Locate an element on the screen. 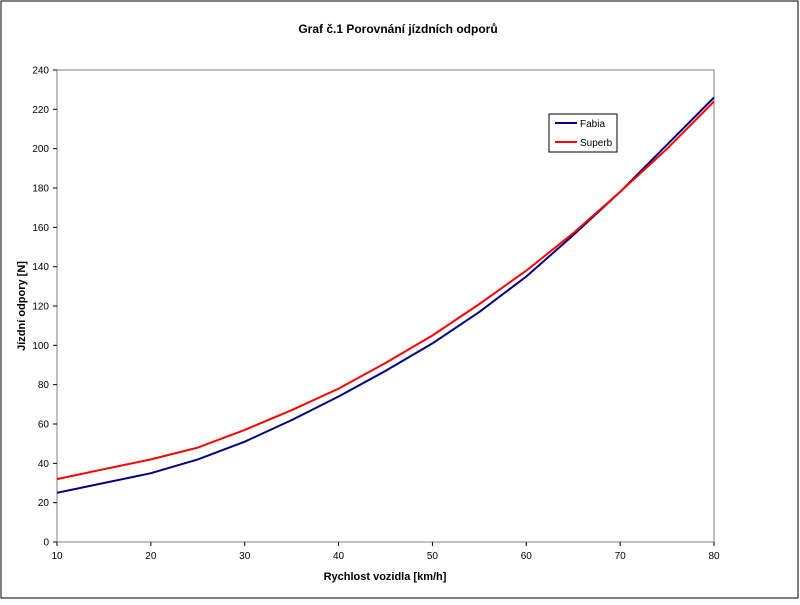 The width and height of the screenshot is (800, 605). y-tick-label: 100 is located at coordinates (40, 346).